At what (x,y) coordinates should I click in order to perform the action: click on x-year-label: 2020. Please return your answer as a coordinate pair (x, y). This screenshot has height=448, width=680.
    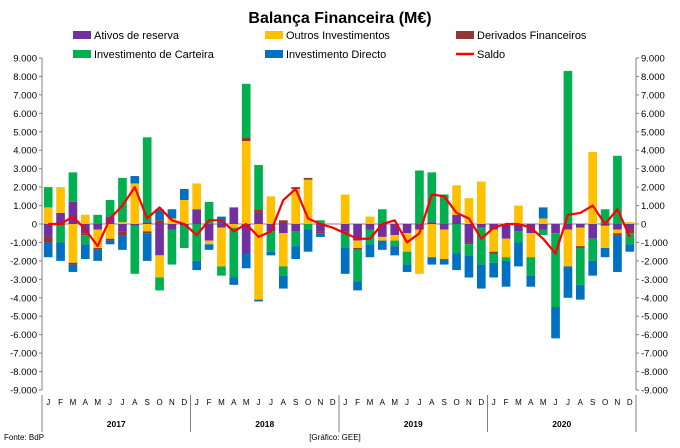
    Looking at the image, I should click on (561, 424).